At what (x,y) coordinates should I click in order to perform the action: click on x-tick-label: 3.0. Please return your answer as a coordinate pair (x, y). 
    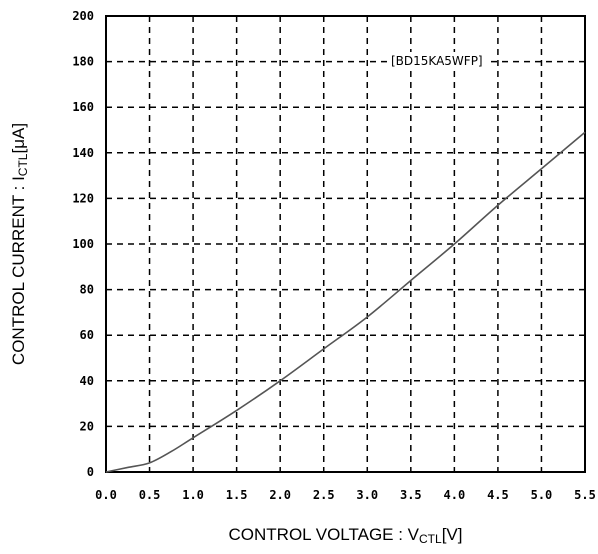
    Looking at the image, I should click on (367, 495).